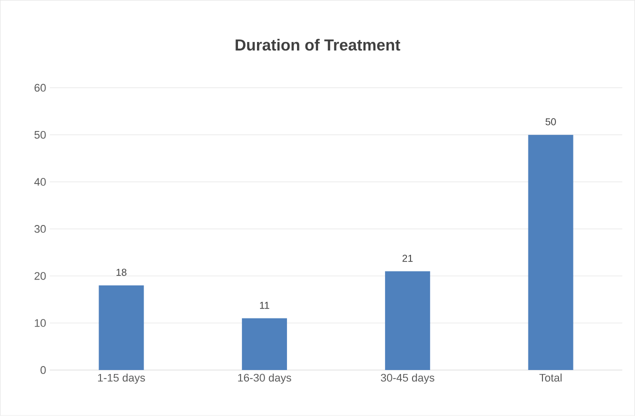 The image size is (635, 416). I want to click on data-label: 11, so click(265, 305).